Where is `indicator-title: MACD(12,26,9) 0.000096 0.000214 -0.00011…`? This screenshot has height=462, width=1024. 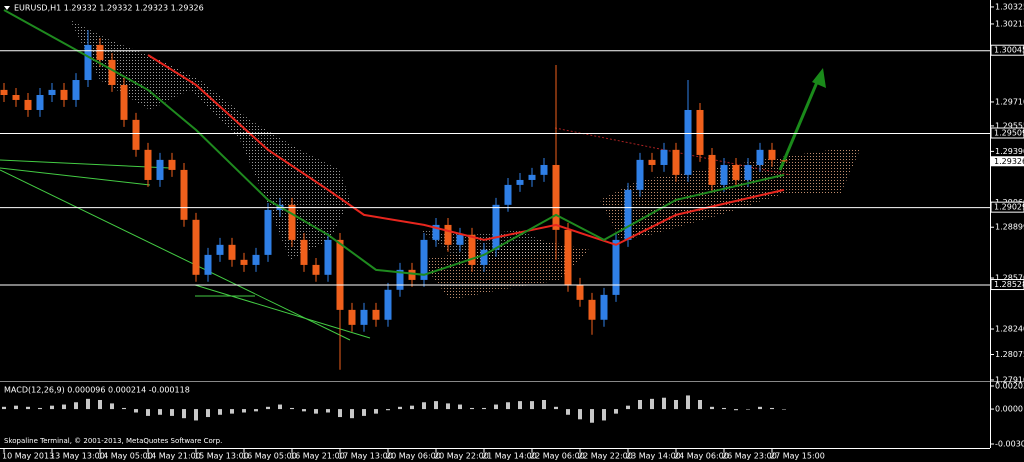 indicator-title: MACD(12,26,9) 0.000096 0.000214 -0.00011… is located at coordinates (97, 390).